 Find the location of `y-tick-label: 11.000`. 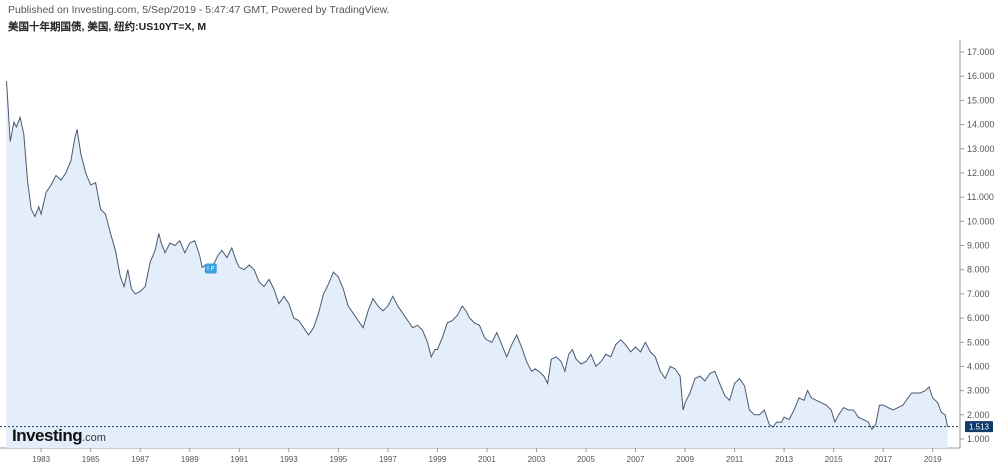

y-tick-label: 11.000 is located at coordinates (980, 197).